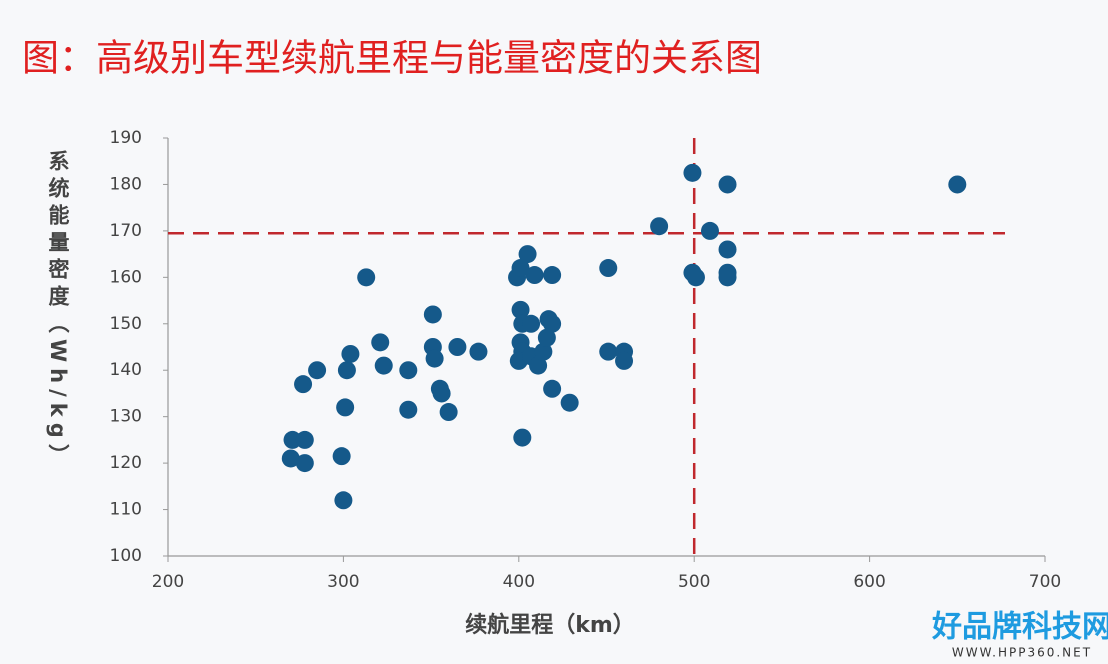 The width and height of the screenshot is (1108, 664). What do you see at coordinates (126, 556) in the screenshot?
I see `y-tick-label: 100` at bounding box center [126, 556].